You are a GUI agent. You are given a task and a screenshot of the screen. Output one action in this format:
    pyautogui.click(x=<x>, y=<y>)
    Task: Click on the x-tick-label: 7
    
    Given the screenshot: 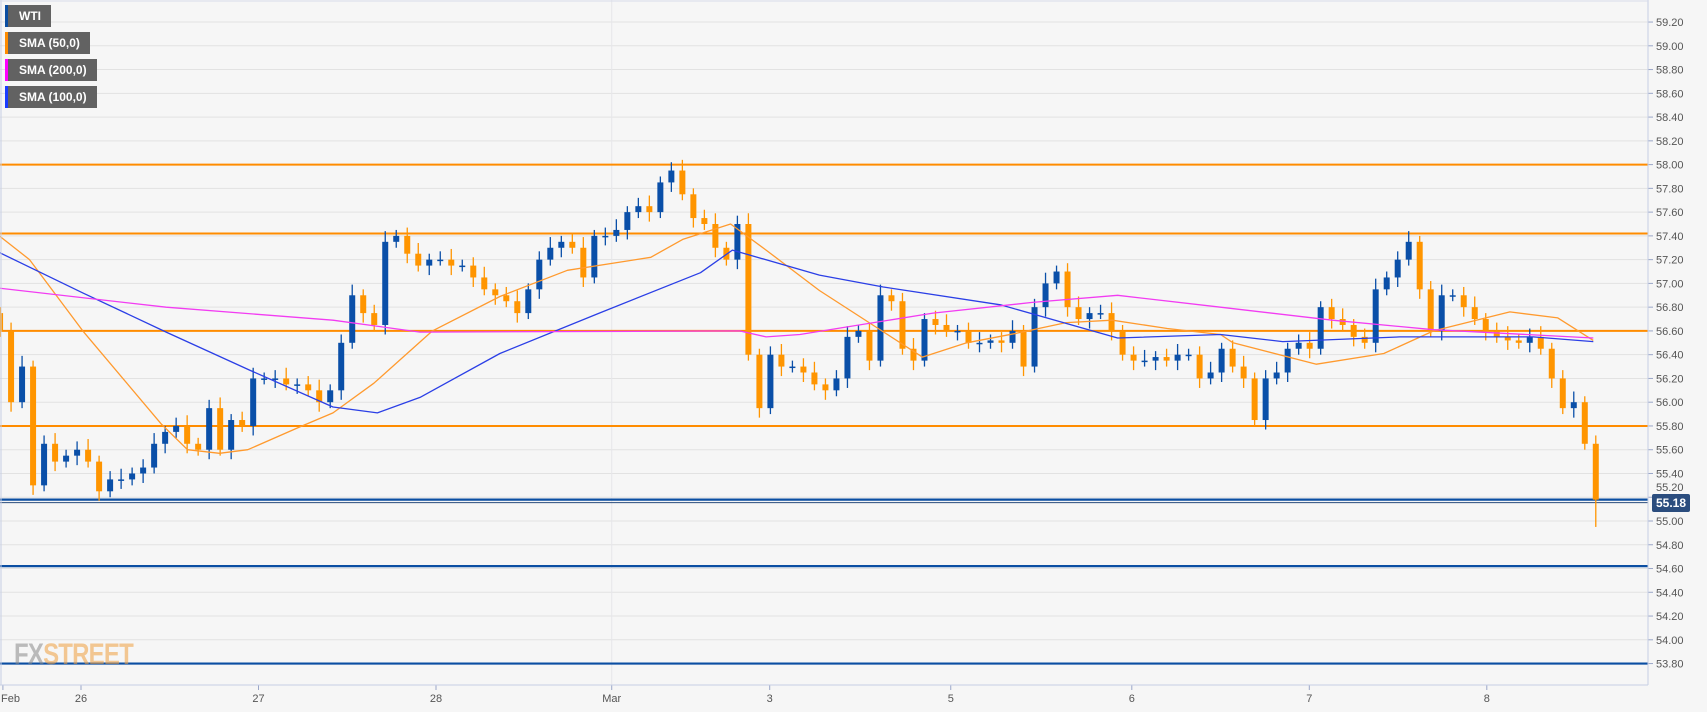 What is the action you would take?
    pyautogui.click(x=1309, y=699)
    